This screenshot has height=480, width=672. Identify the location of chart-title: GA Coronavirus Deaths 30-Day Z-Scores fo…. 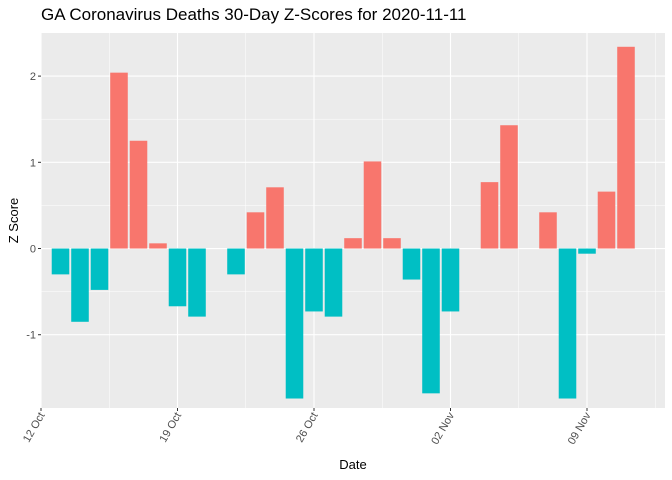
(254, 14).